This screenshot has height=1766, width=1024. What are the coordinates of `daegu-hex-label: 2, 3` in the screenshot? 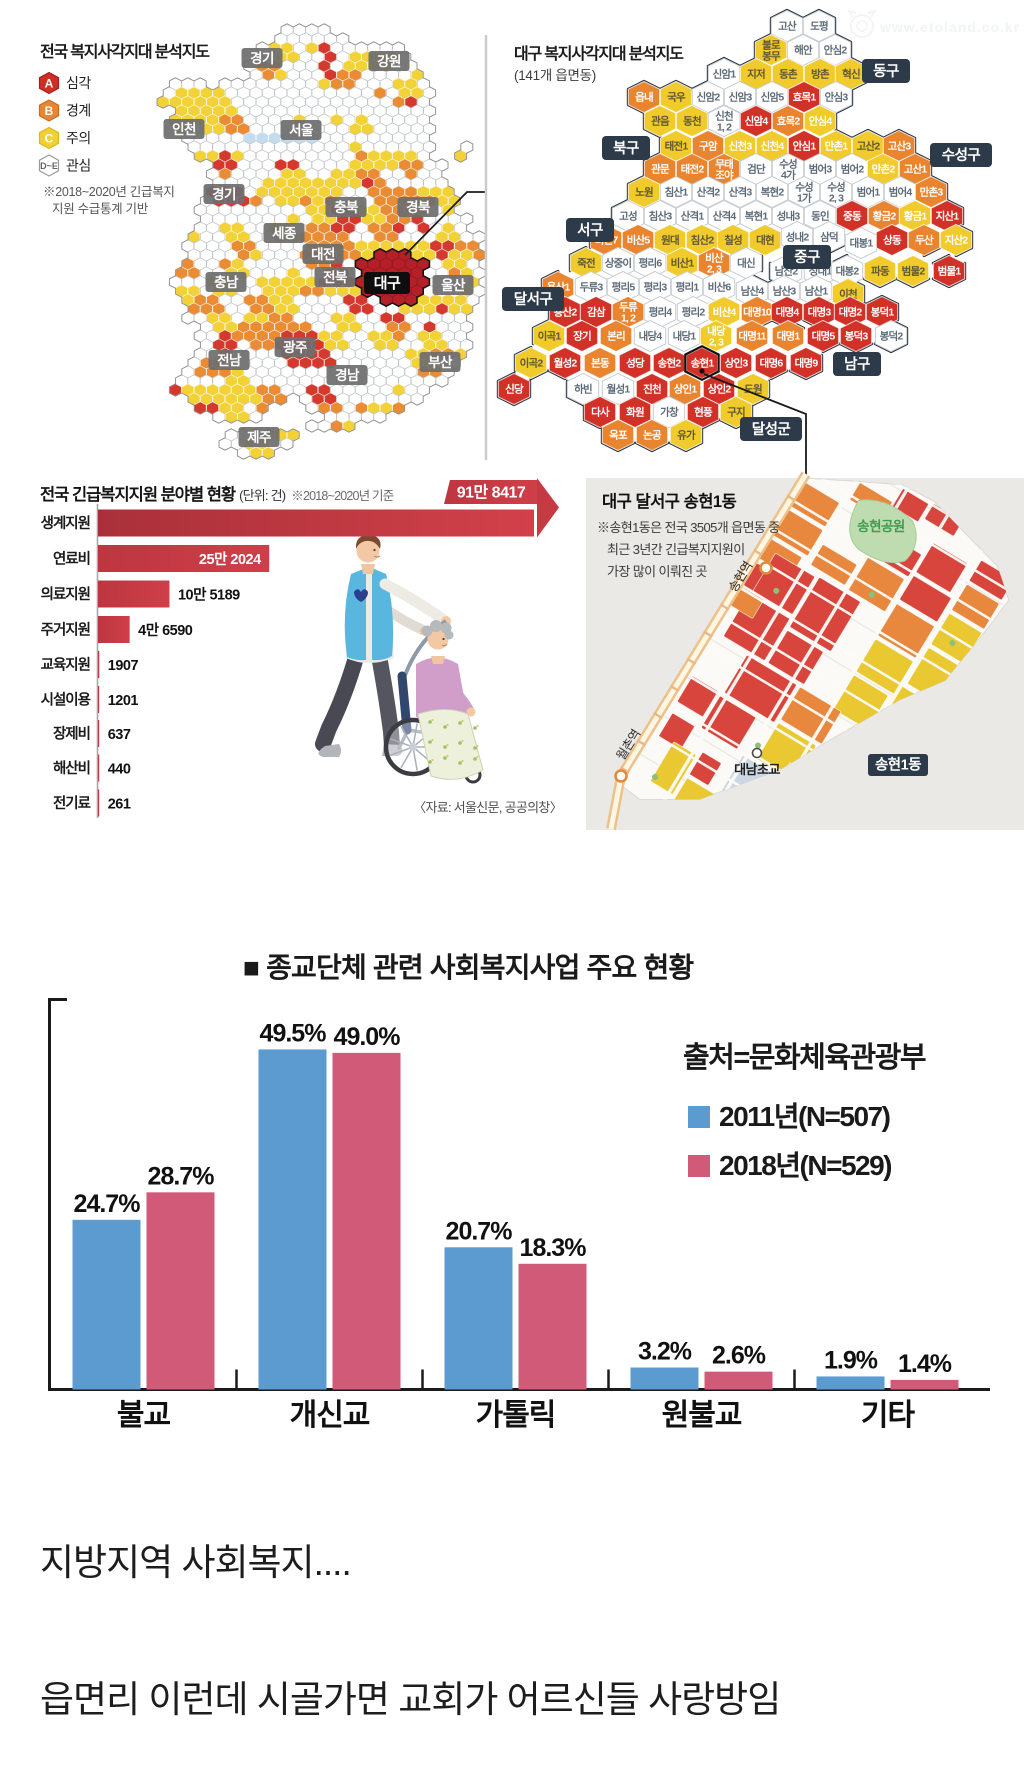 It's located at (716, 343).